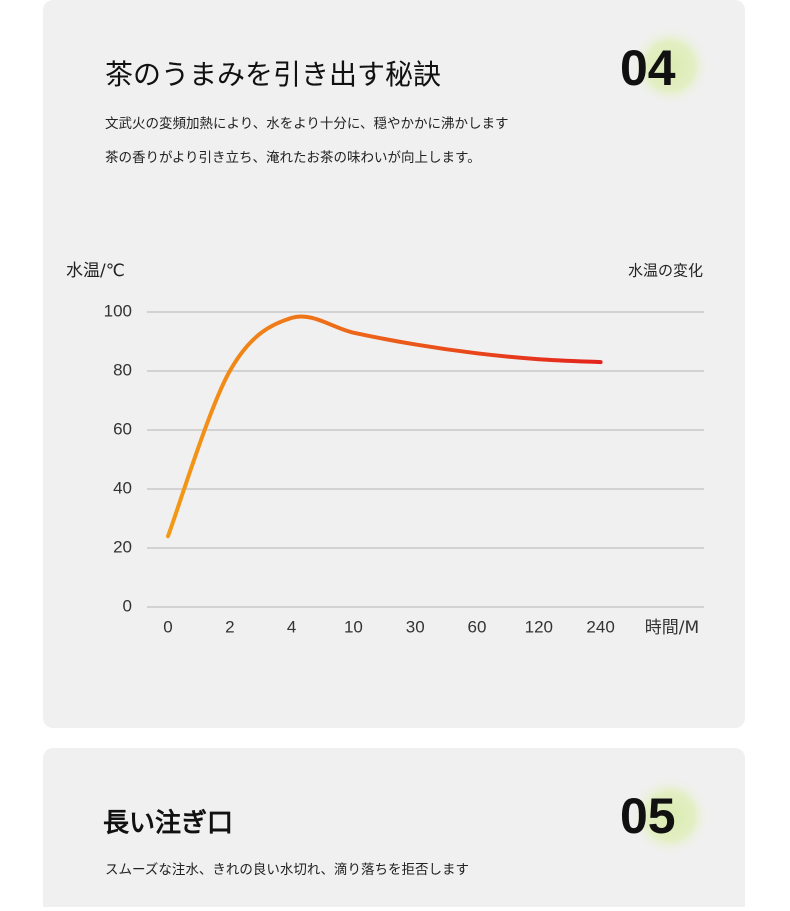 This screenshot has height=911, width=790. What do you see at coordinates (293, 158) in the screenshot?
I see `description: 茶の香りがより引き立ち、淹れたお茶の味わいが向上します。` at bounding box center [293, 158].